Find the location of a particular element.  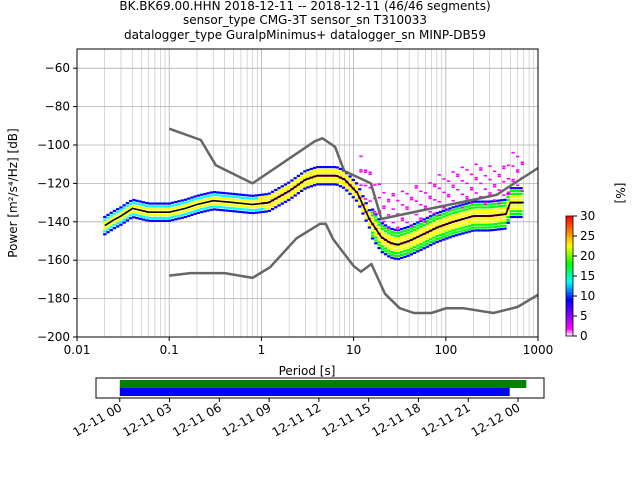

colorbar-gradient is located at coordinates (569, 276).